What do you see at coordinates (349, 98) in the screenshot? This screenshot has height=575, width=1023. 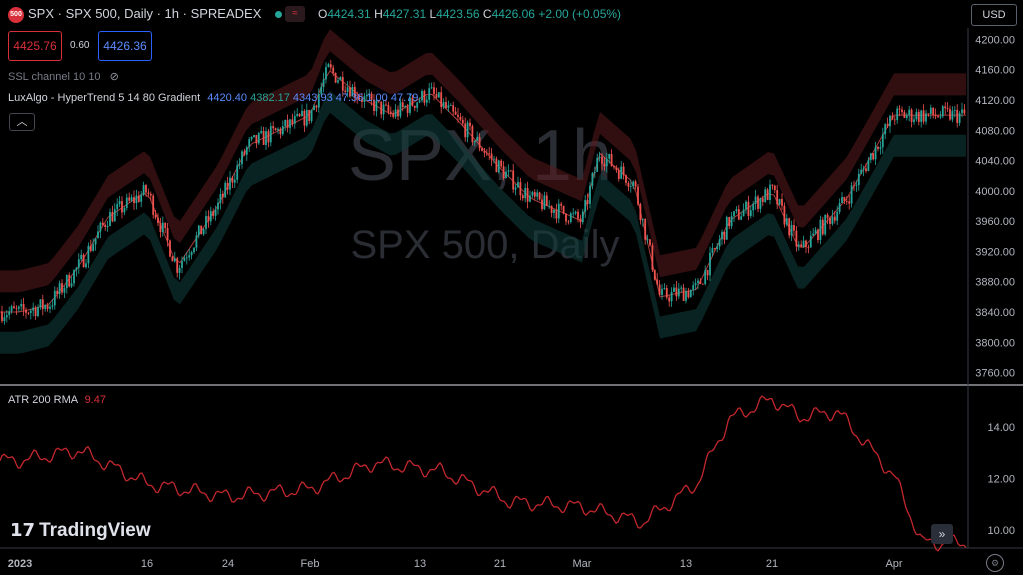 I see `hypertrend-value-4: 47.36` at bounding box center [349, 98].